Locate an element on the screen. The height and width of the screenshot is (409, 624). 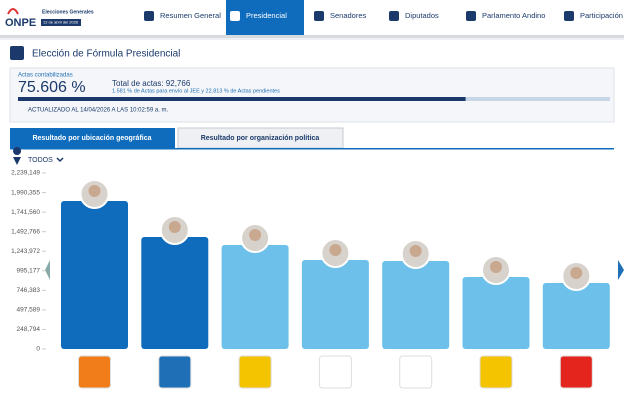
nav-item: Participación is located at coordinates (601, 15).